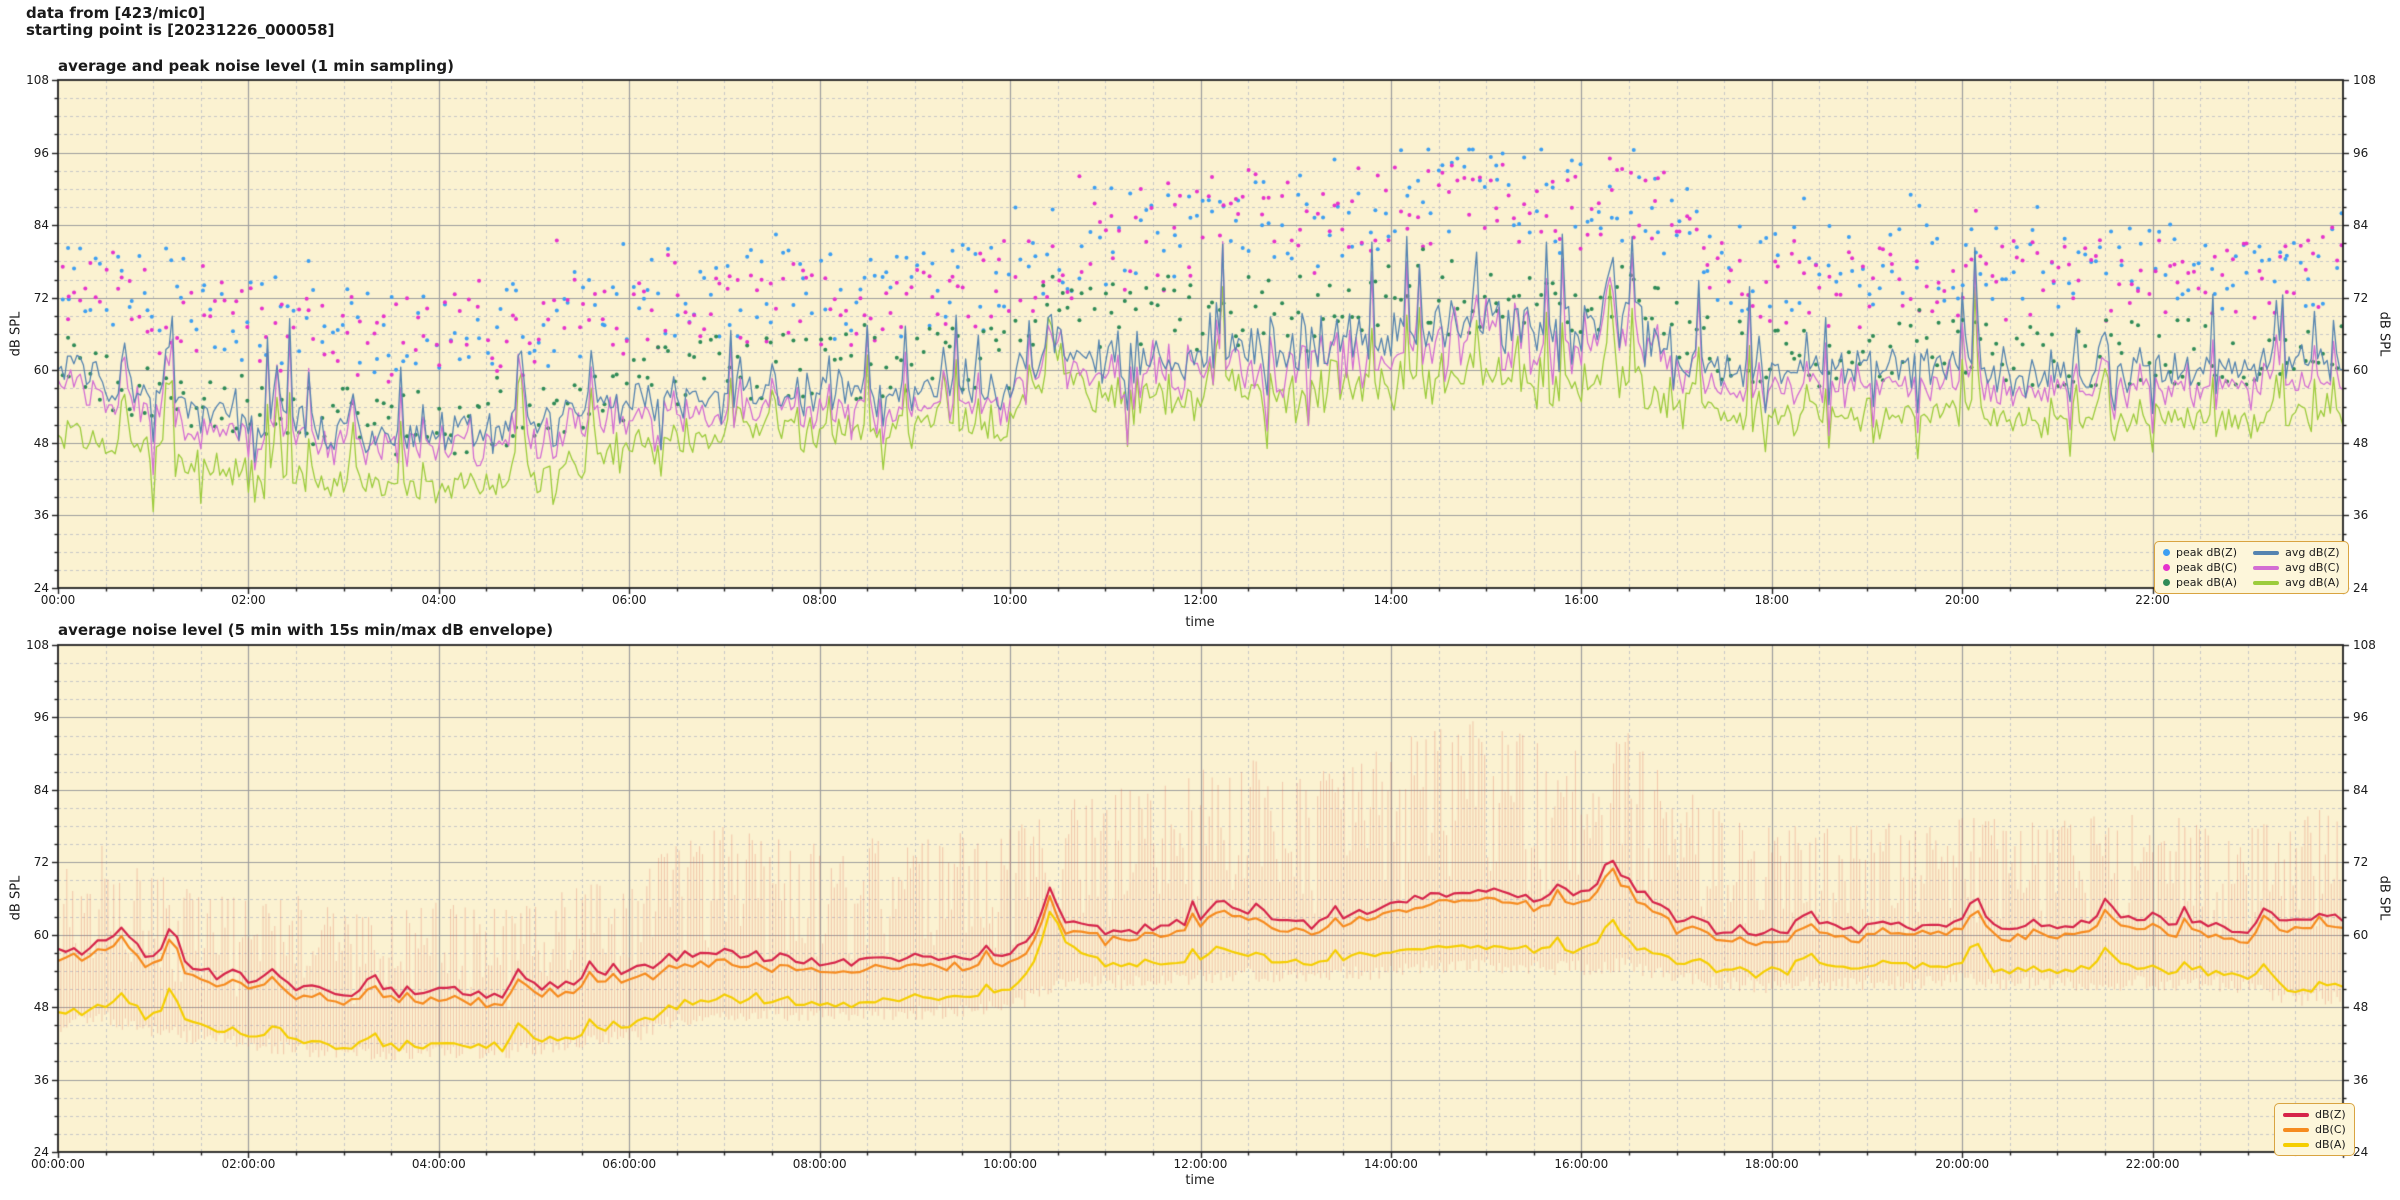  I want to click on legend-entry-label: avg dB(A), so click(2312, 582).